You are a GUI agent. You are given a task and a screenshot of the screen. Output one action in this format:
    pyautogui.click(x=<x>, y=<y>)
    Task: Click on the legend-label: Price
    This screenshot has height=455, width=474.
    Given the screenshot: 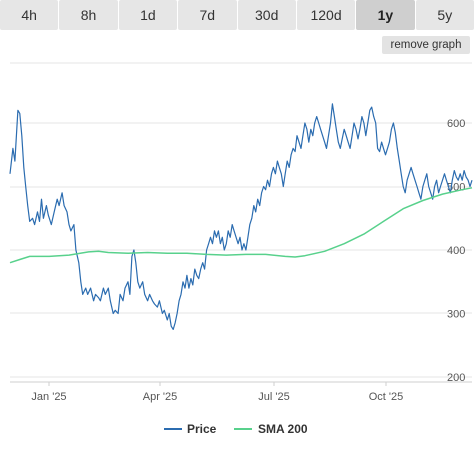 What is the action you would take?
    pyautogui.click(x=202, y=429)
    